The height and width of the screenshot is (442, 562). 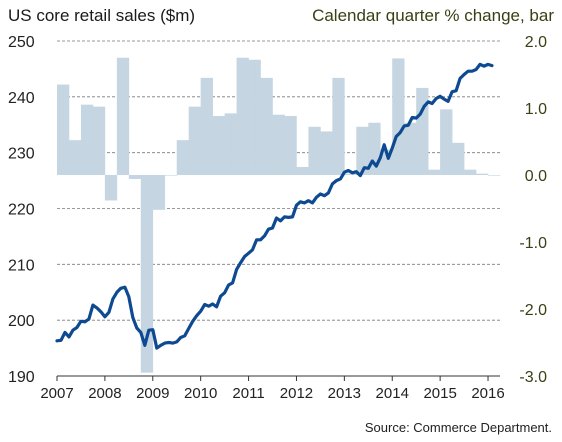 What do you see at coordinates (21, 42) in the screenshot?
I see `left-tick-label: 250` at bounding box center [21, 42].